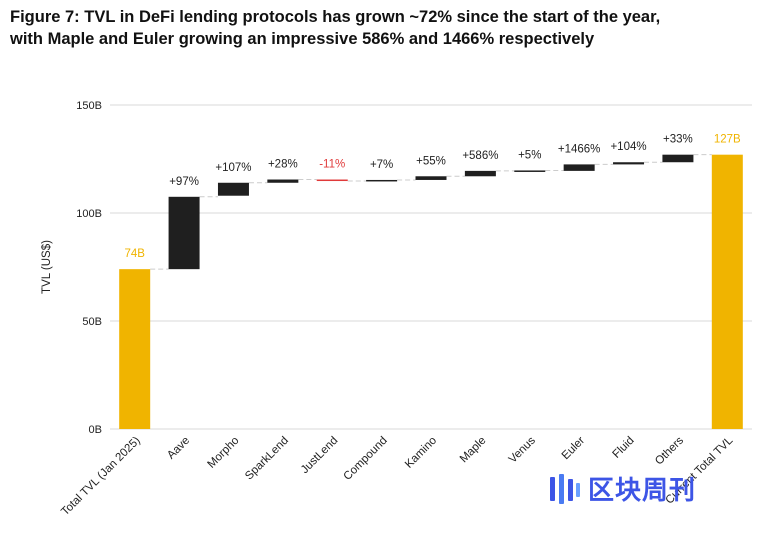 This screenshot has height=544, width=768. What do you see at coordinates (579, 167) in the screenshot?
I see `bar-euler` at bounding box center [579, 167].